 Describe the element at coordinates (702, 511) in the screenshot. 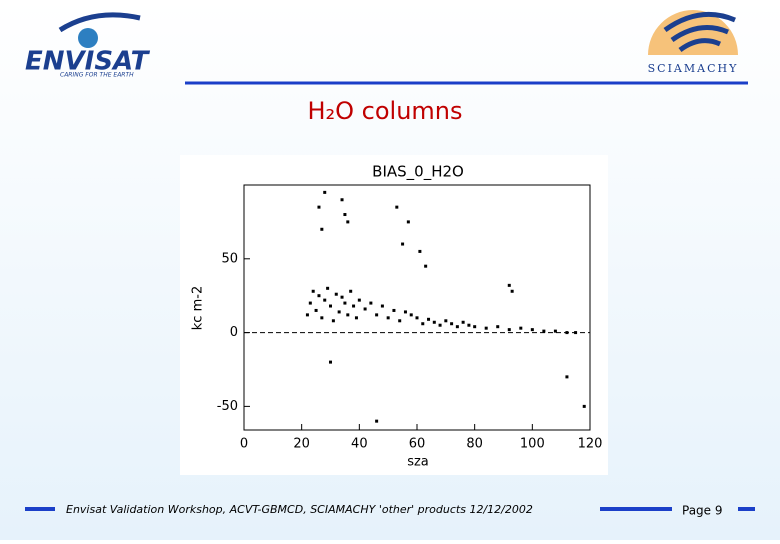

I see `page-number: Page 9` at that location.